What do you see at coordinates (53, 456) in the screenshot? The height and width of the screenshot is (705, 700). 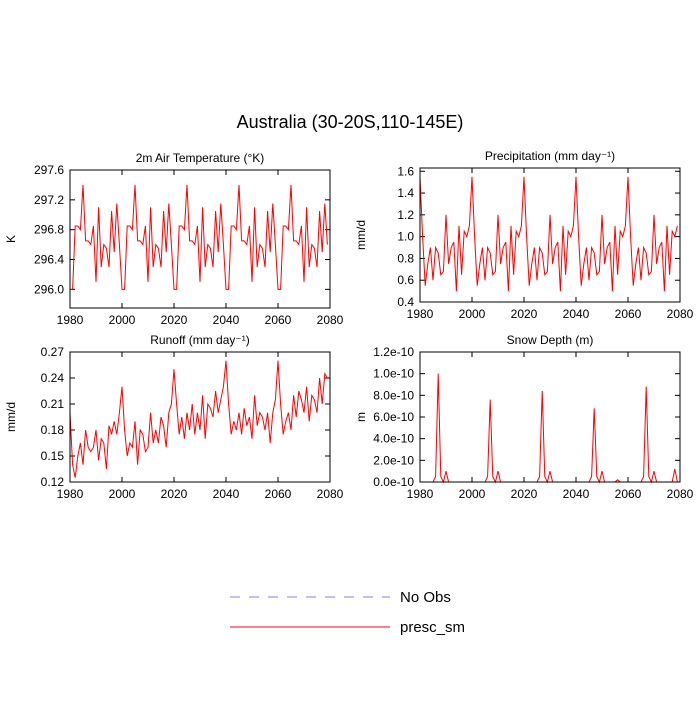 I see `y-tick-label: 0.15` at bounding box center [53, 456].